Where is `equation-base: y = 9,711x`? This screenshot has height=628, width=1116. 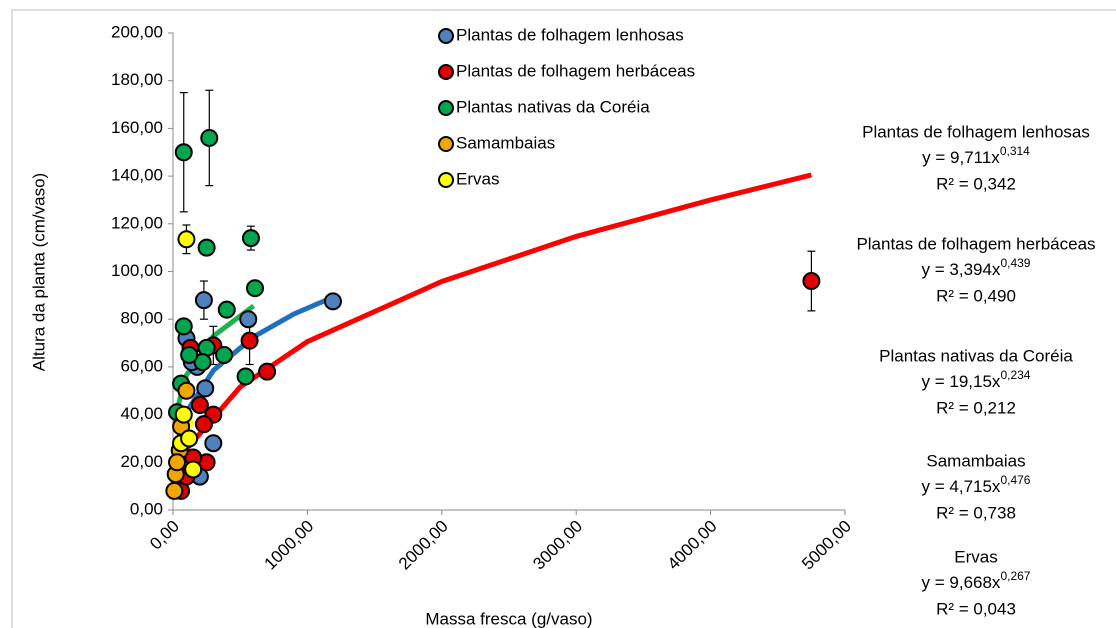 equation-base: y = 9,711x is located at coordinates (961, 157).